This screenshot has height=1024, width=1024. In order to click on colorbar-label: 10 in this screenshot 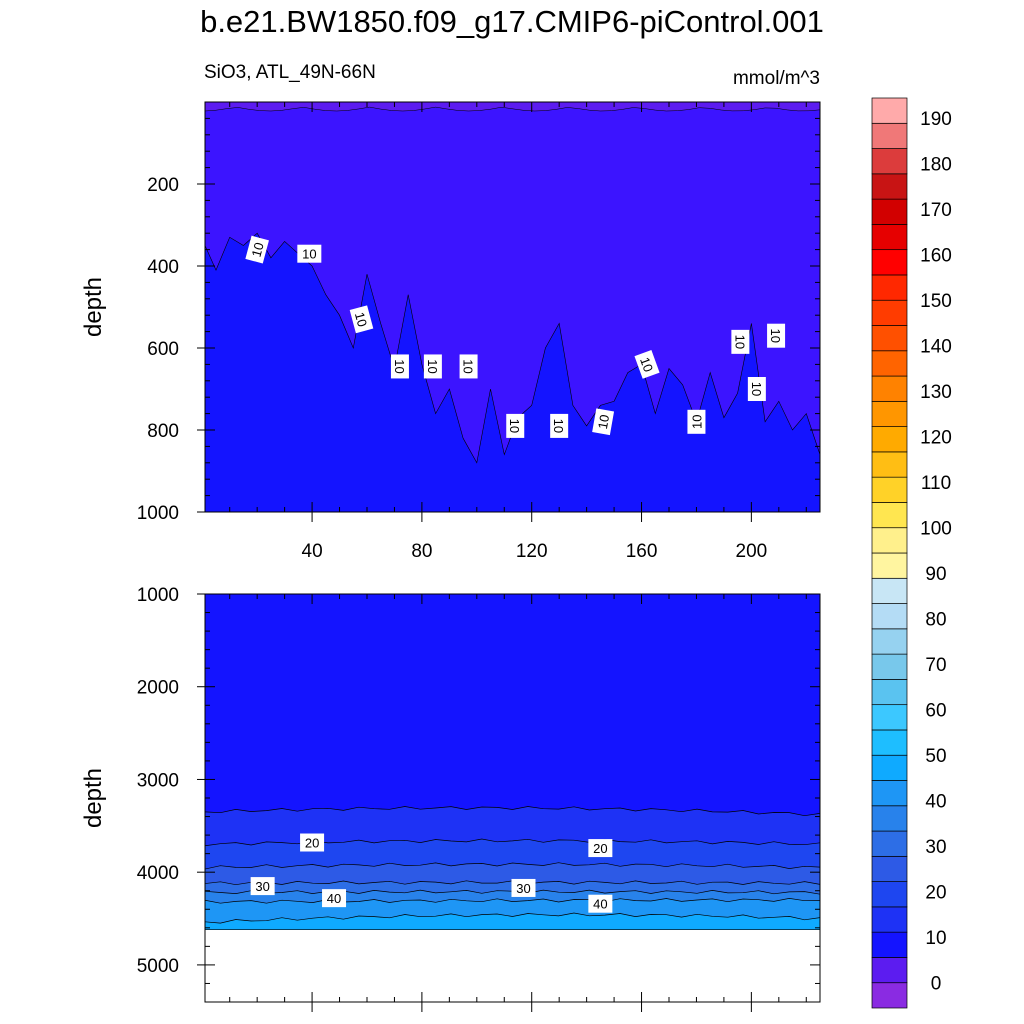, I will do `click(935, 938)`.